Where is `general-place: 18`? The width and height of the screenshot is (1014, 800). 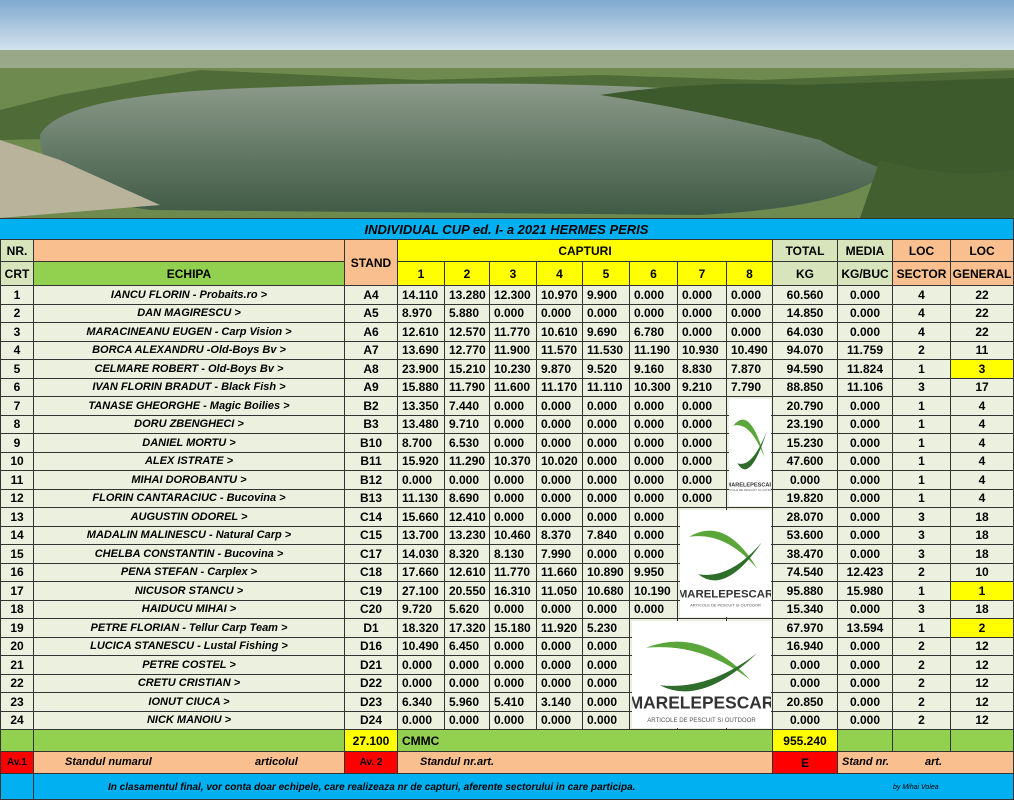
general-place: 18 is located at coordinates (982, 609).